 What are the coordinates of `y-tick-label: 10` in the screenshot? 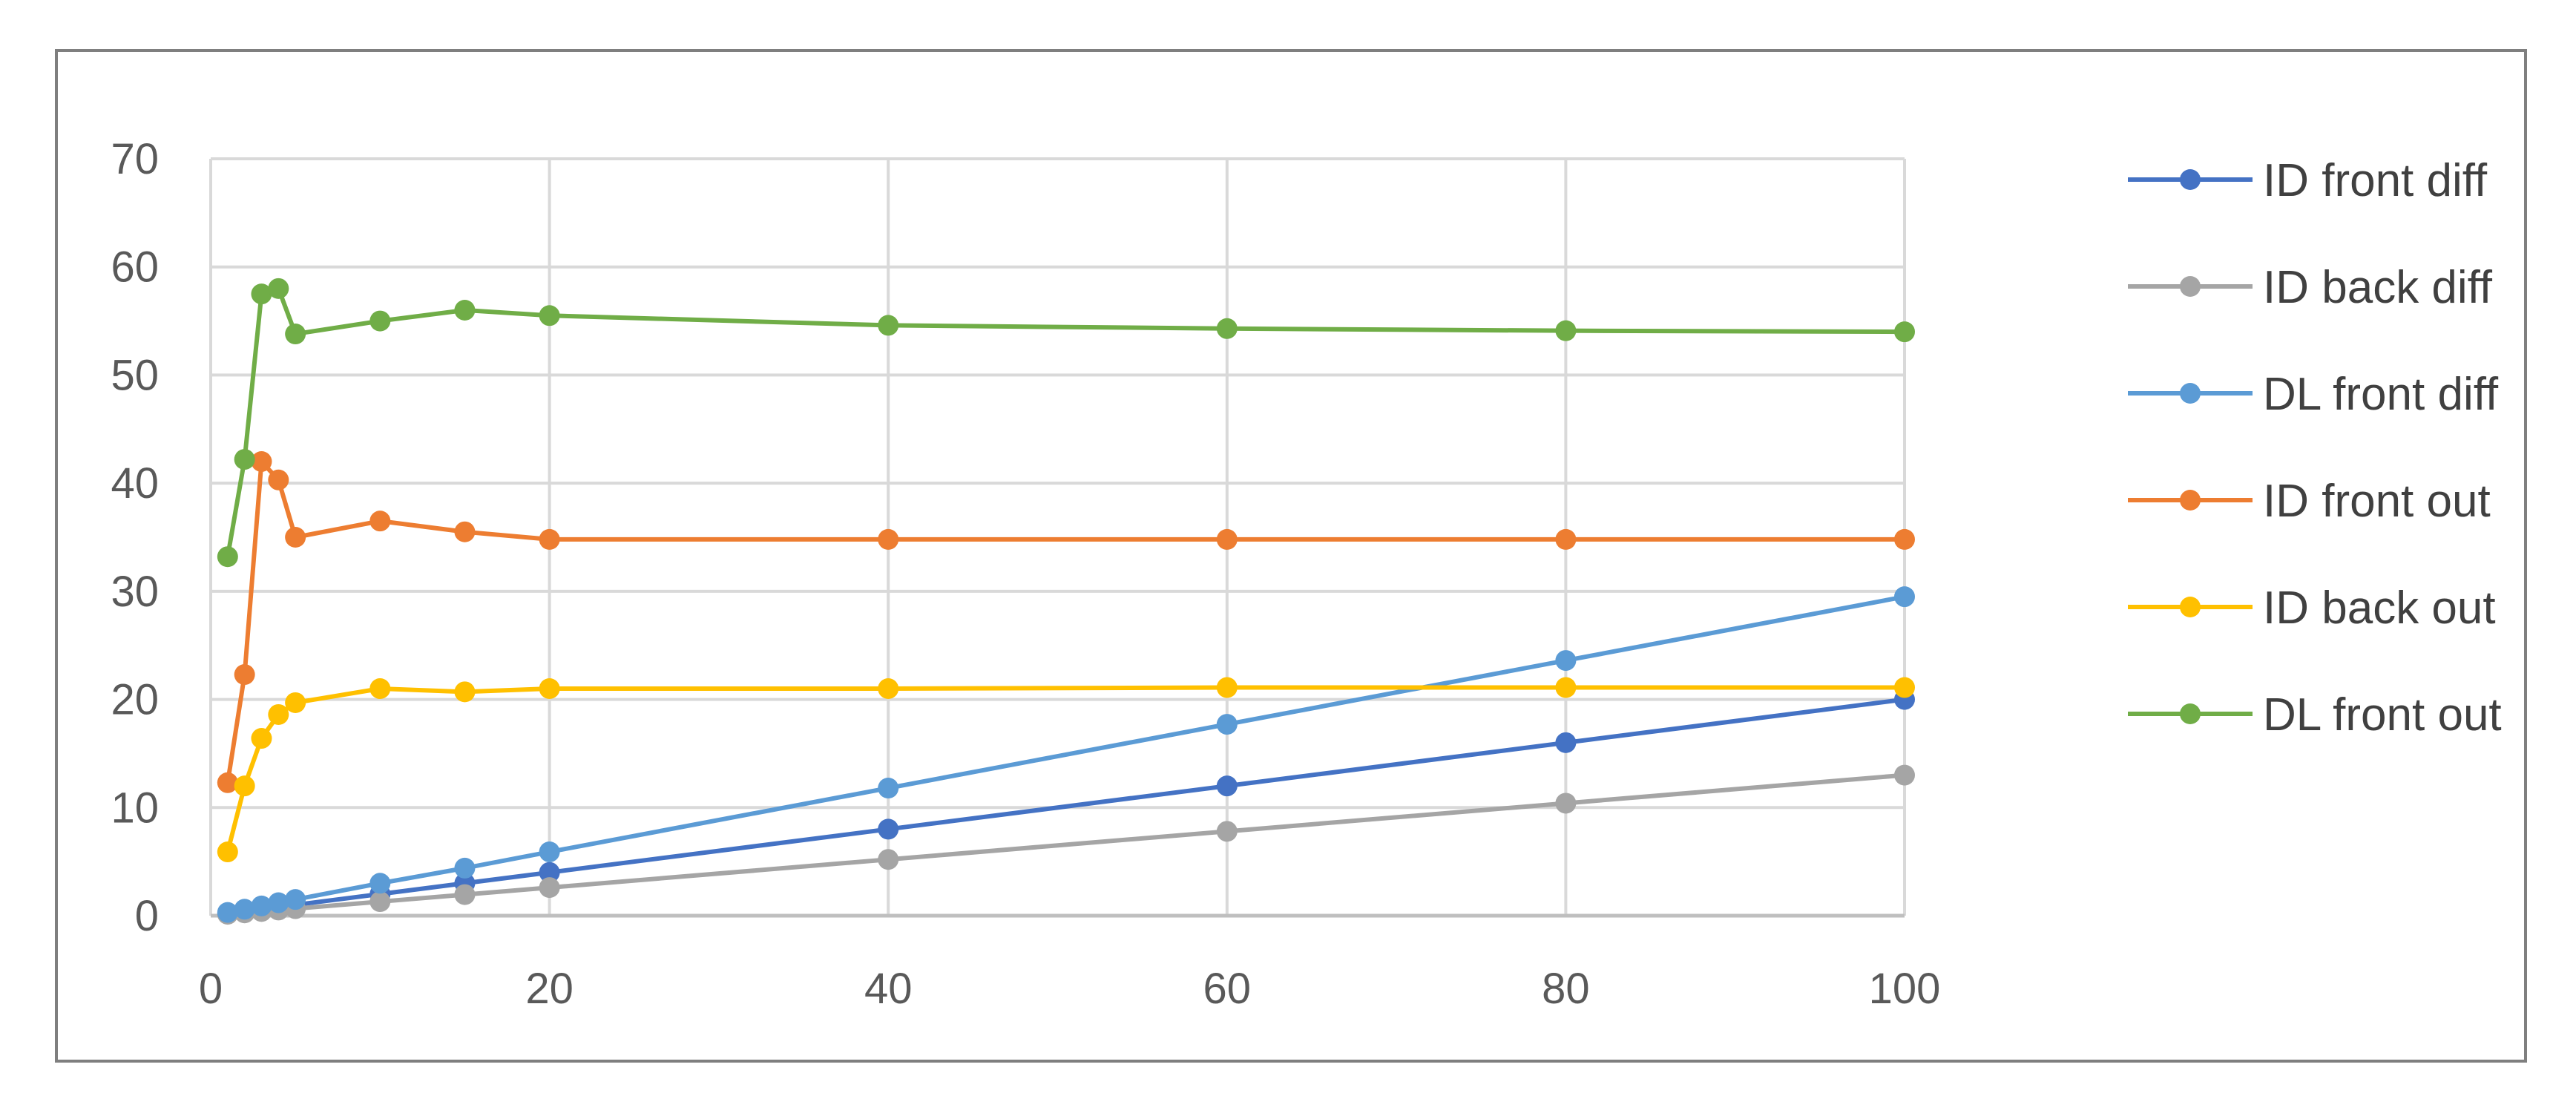 It's located at (135, 808).